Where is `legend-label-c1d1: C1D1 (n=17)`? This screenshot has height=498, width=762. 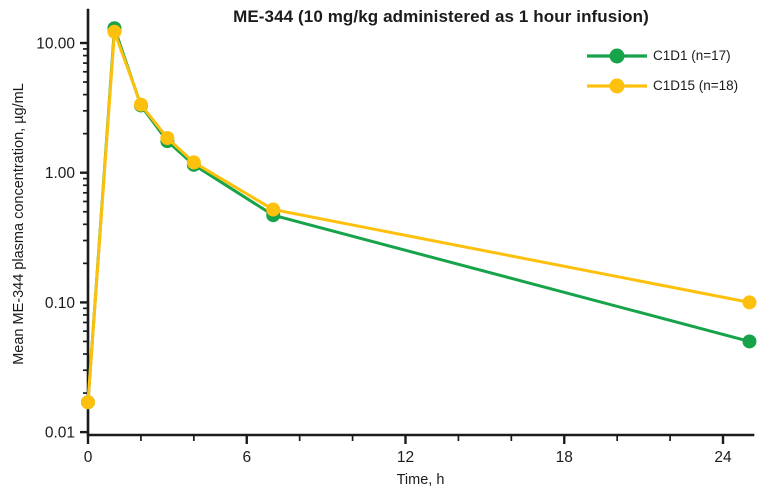 legend-label-c1d1: C1D1 (n=17) is located at coordinates (692, 55).